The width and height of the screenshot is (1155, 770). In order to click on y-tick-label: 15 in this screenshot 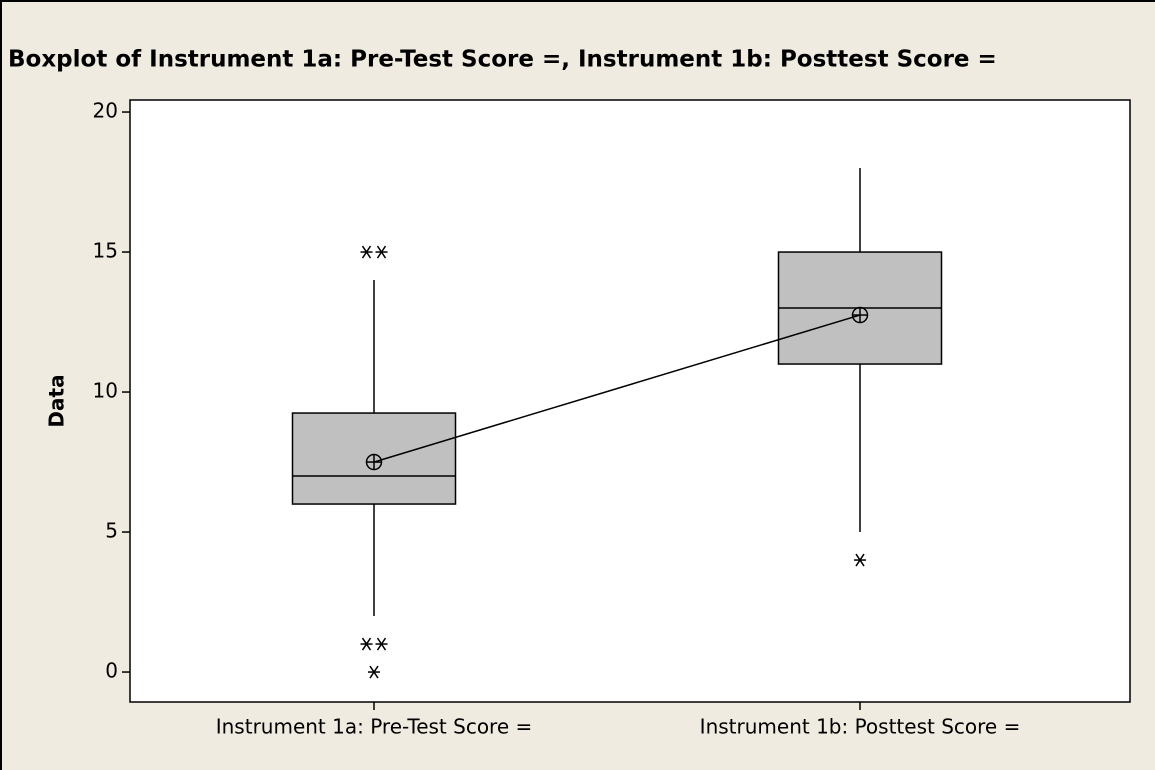, I will do `click(105, 251)`.